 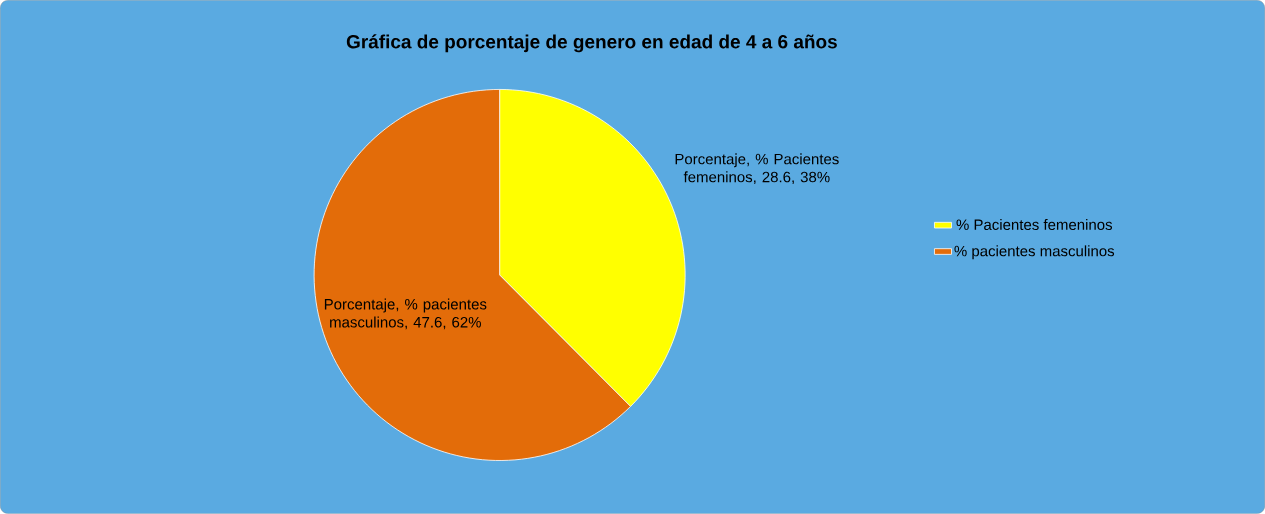 I want to click on legend-label: % Pacientes femeninos, so click(x=1034, y=225).